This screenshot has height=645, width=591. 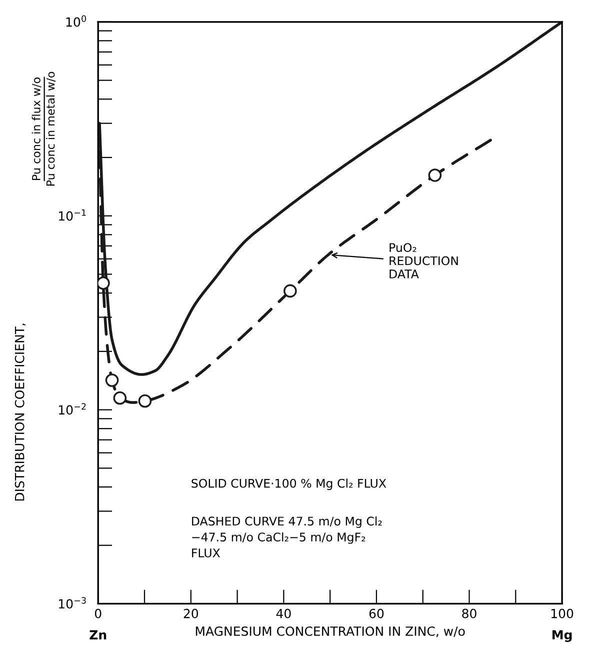 What do you see at coordinates (376, 613) in the screenshot?
I see `x-tick-label: 60` at bounding box center [376, 613].